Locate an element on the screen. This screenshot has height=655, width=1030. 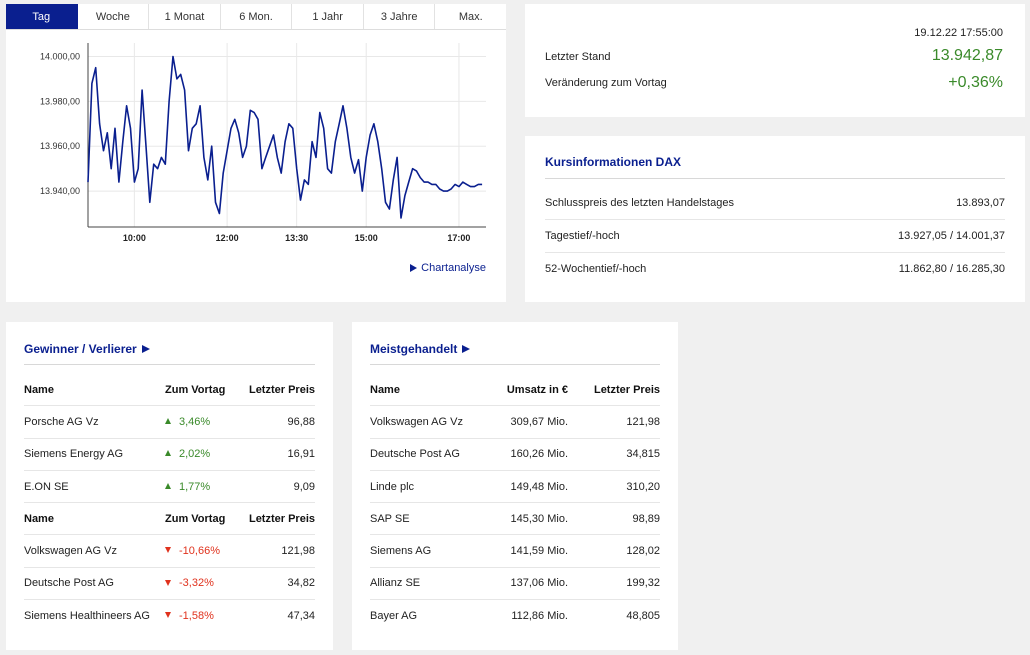
change-value: +0,36% is located at coordinates (975, 82).